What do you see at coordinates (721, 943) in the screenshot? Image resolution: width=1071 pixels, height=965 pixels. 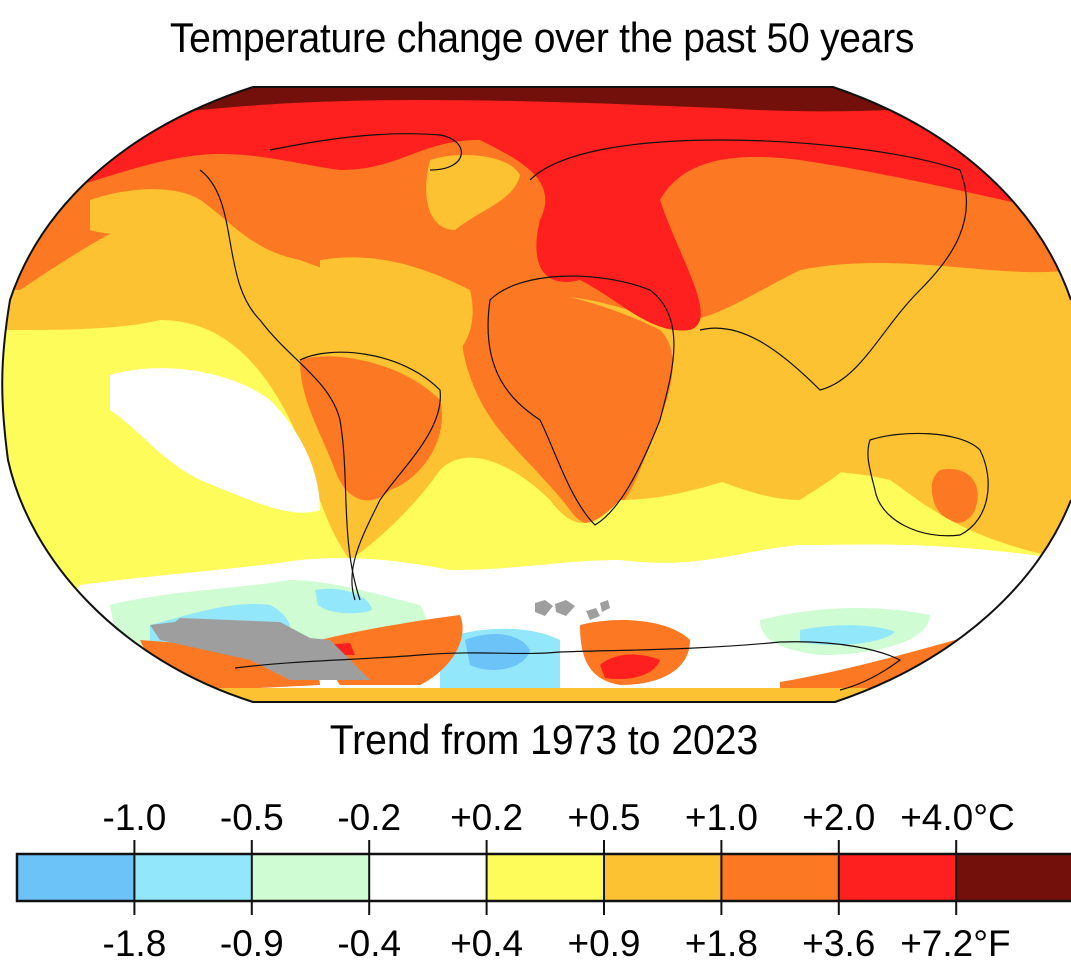 I see `legend-fahrenheit-label: +1.8` at bounding box center [721, 943].